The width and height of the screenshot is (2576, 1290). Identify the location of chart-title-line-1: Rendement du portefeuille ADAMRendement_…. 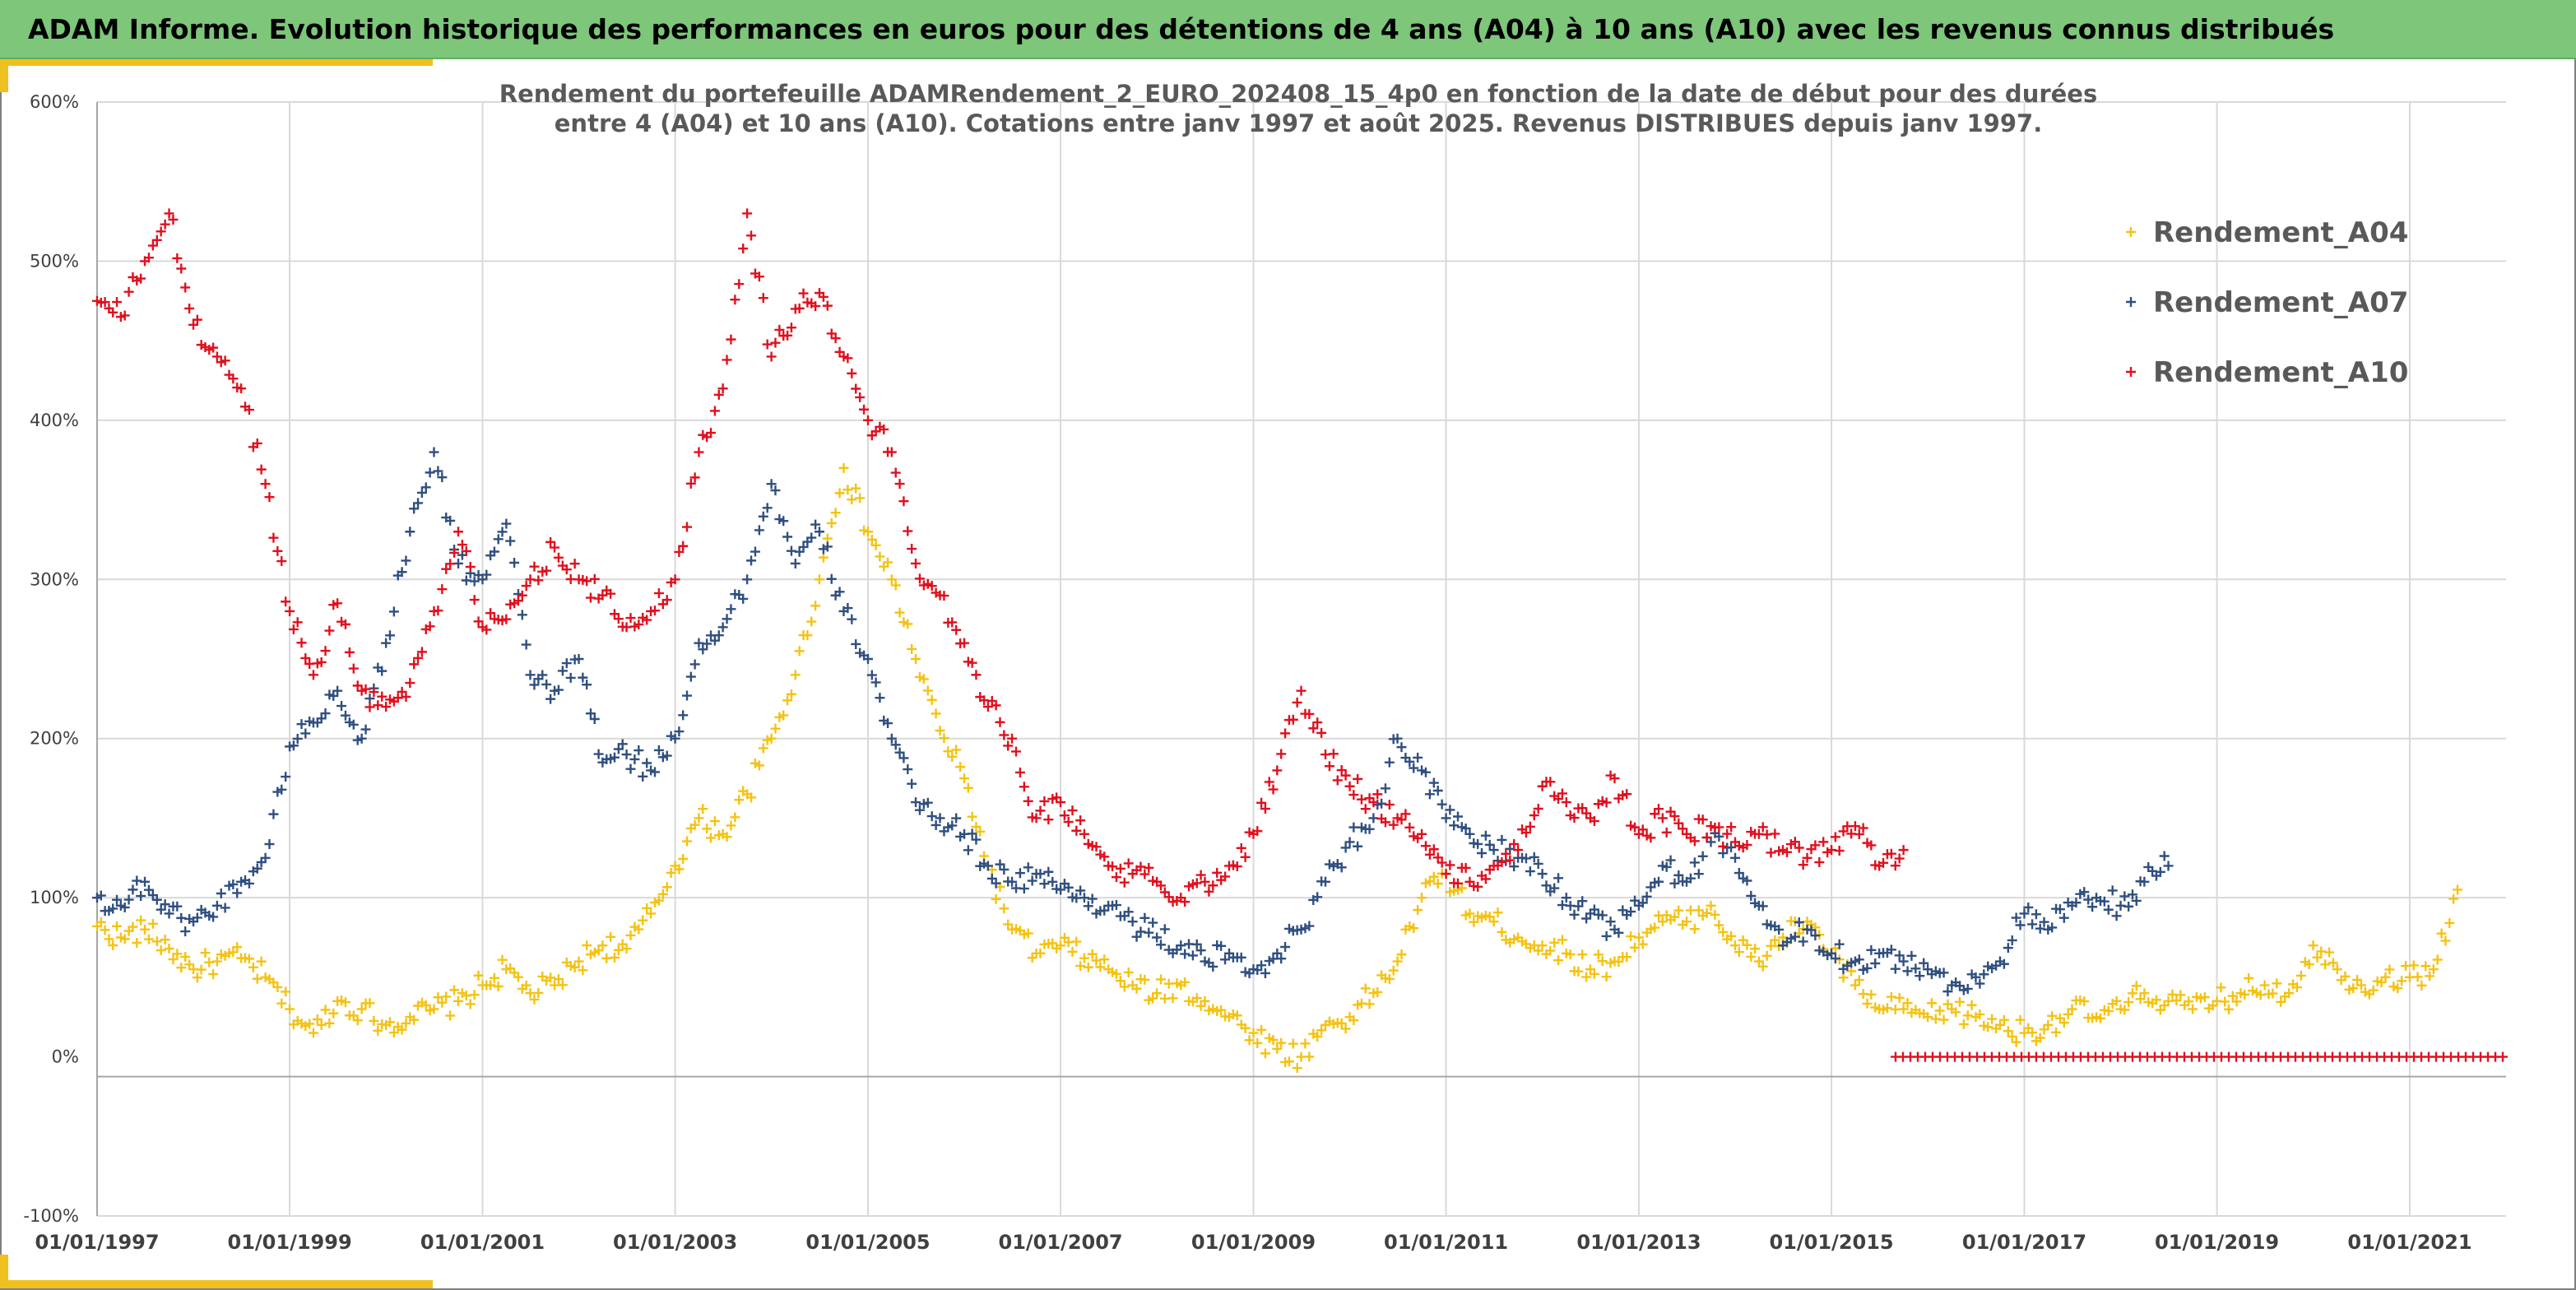
(1298, 94).